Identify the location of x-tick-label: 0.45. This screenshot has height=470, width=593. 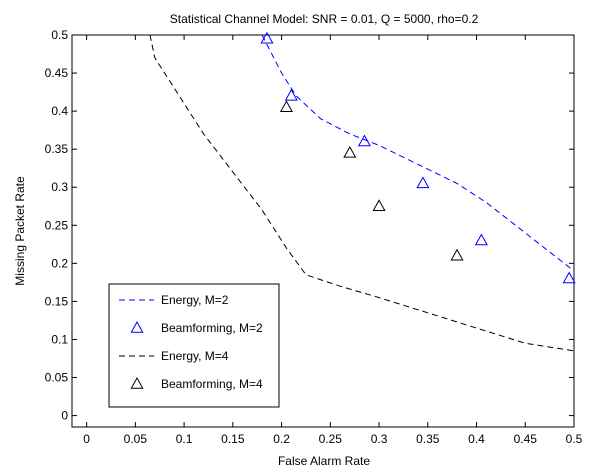
(526, 439).